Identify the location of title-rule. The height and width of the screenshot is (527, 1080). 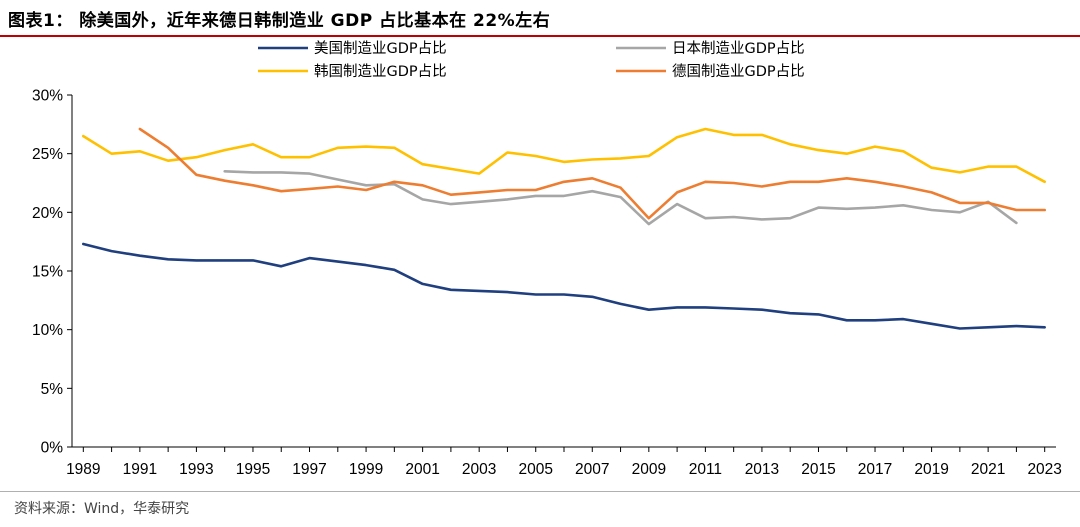
(540, 36).